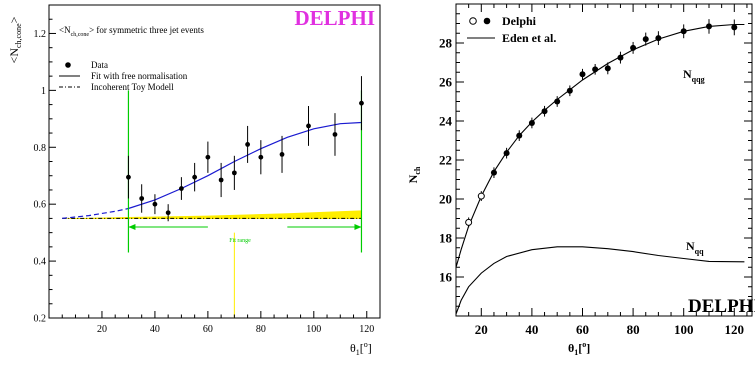 This screenshot has height=377, width=755. Describe the element at coordinates (102, 329) in the screenshot. I see `x-tick-label: 20` at that location.